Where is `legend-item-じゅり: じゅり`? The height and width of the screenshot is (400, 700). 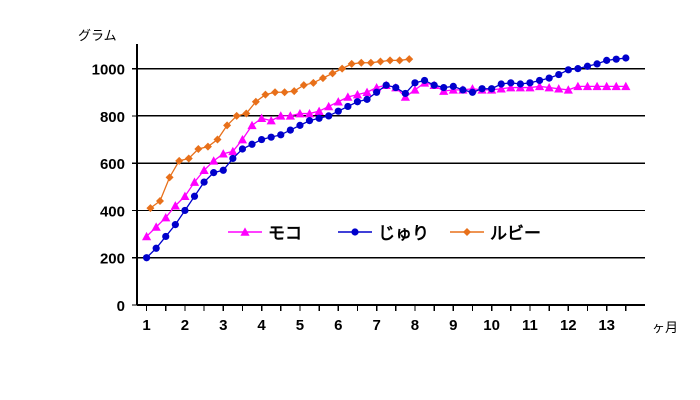
legend-item-じゅり: じゅり is located at coordinates (383, 233).